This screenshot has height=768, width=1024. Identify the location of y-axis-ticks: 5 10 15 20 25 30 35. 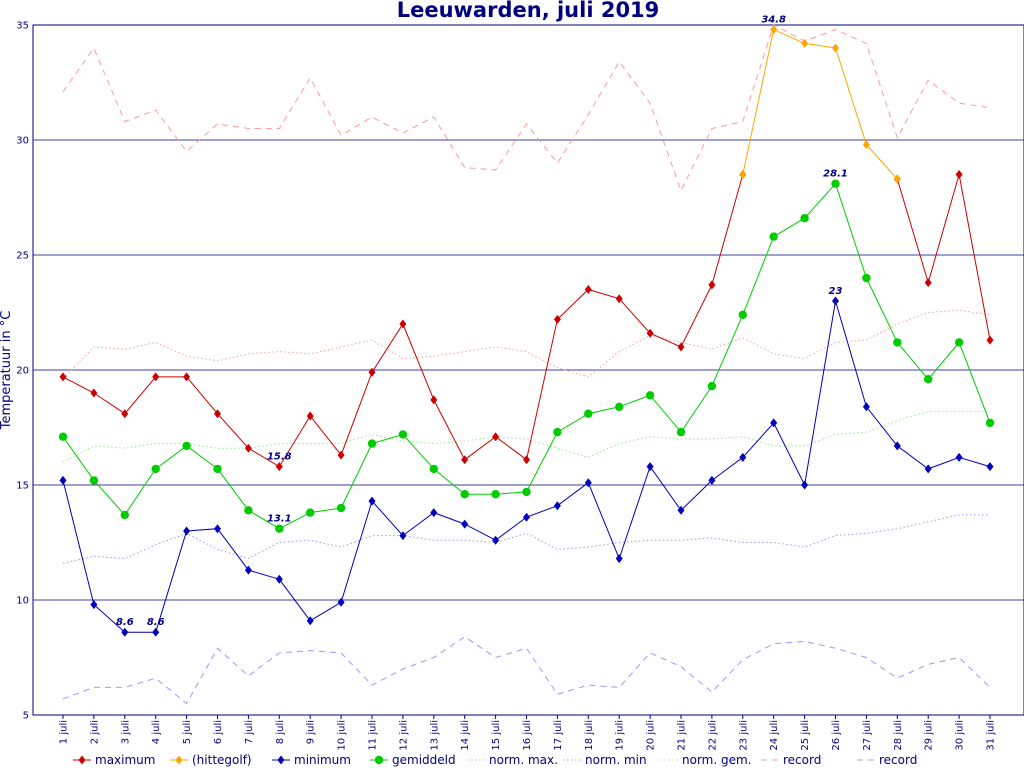
(22, 371).